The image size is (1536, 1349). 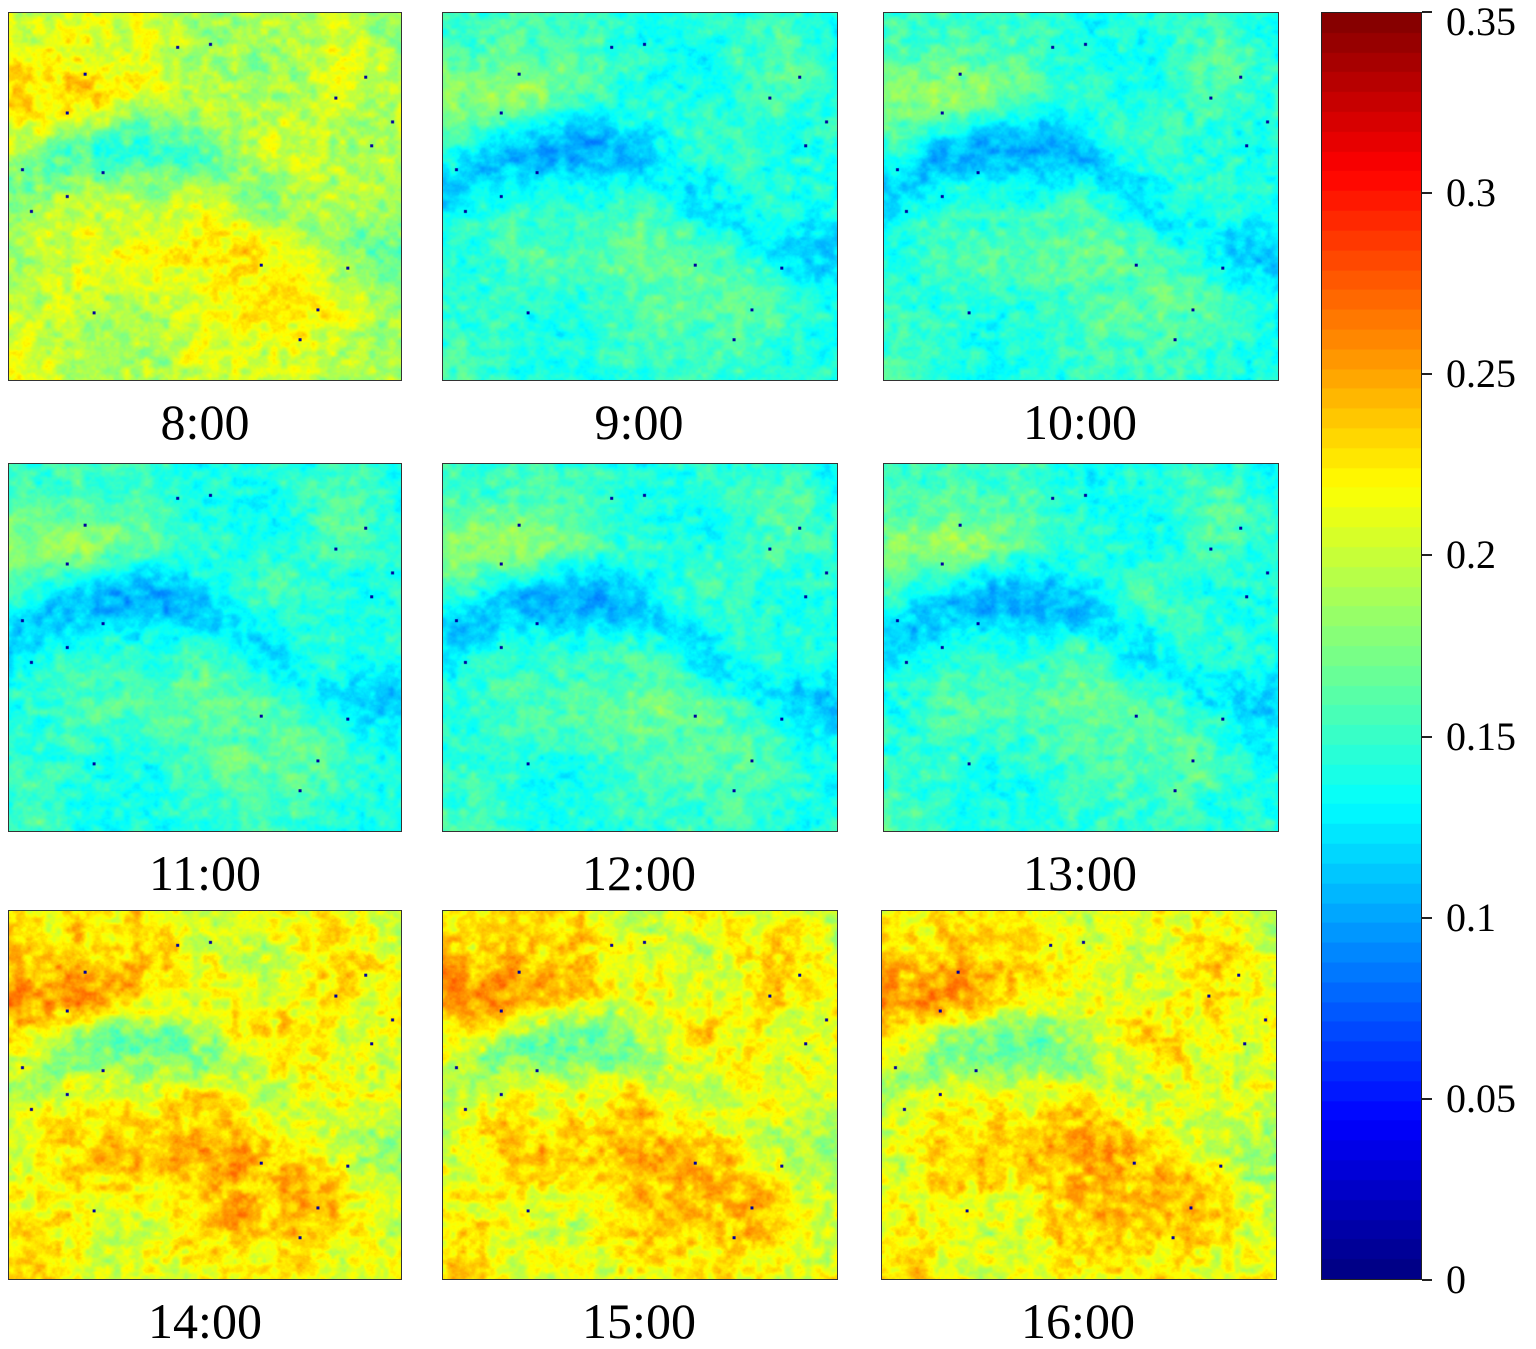 I want to click on colorbar-tick-label: 0.25, so click(x=1481, y=374).